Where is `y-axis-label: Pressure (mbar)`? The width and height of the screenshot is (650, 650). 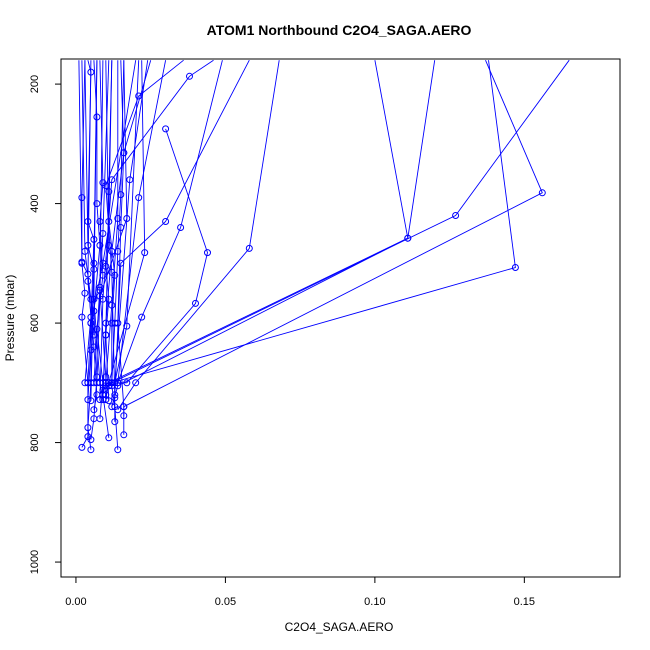
y-axis-label: Pressure (mbar) is located at coordinates (10, 318).